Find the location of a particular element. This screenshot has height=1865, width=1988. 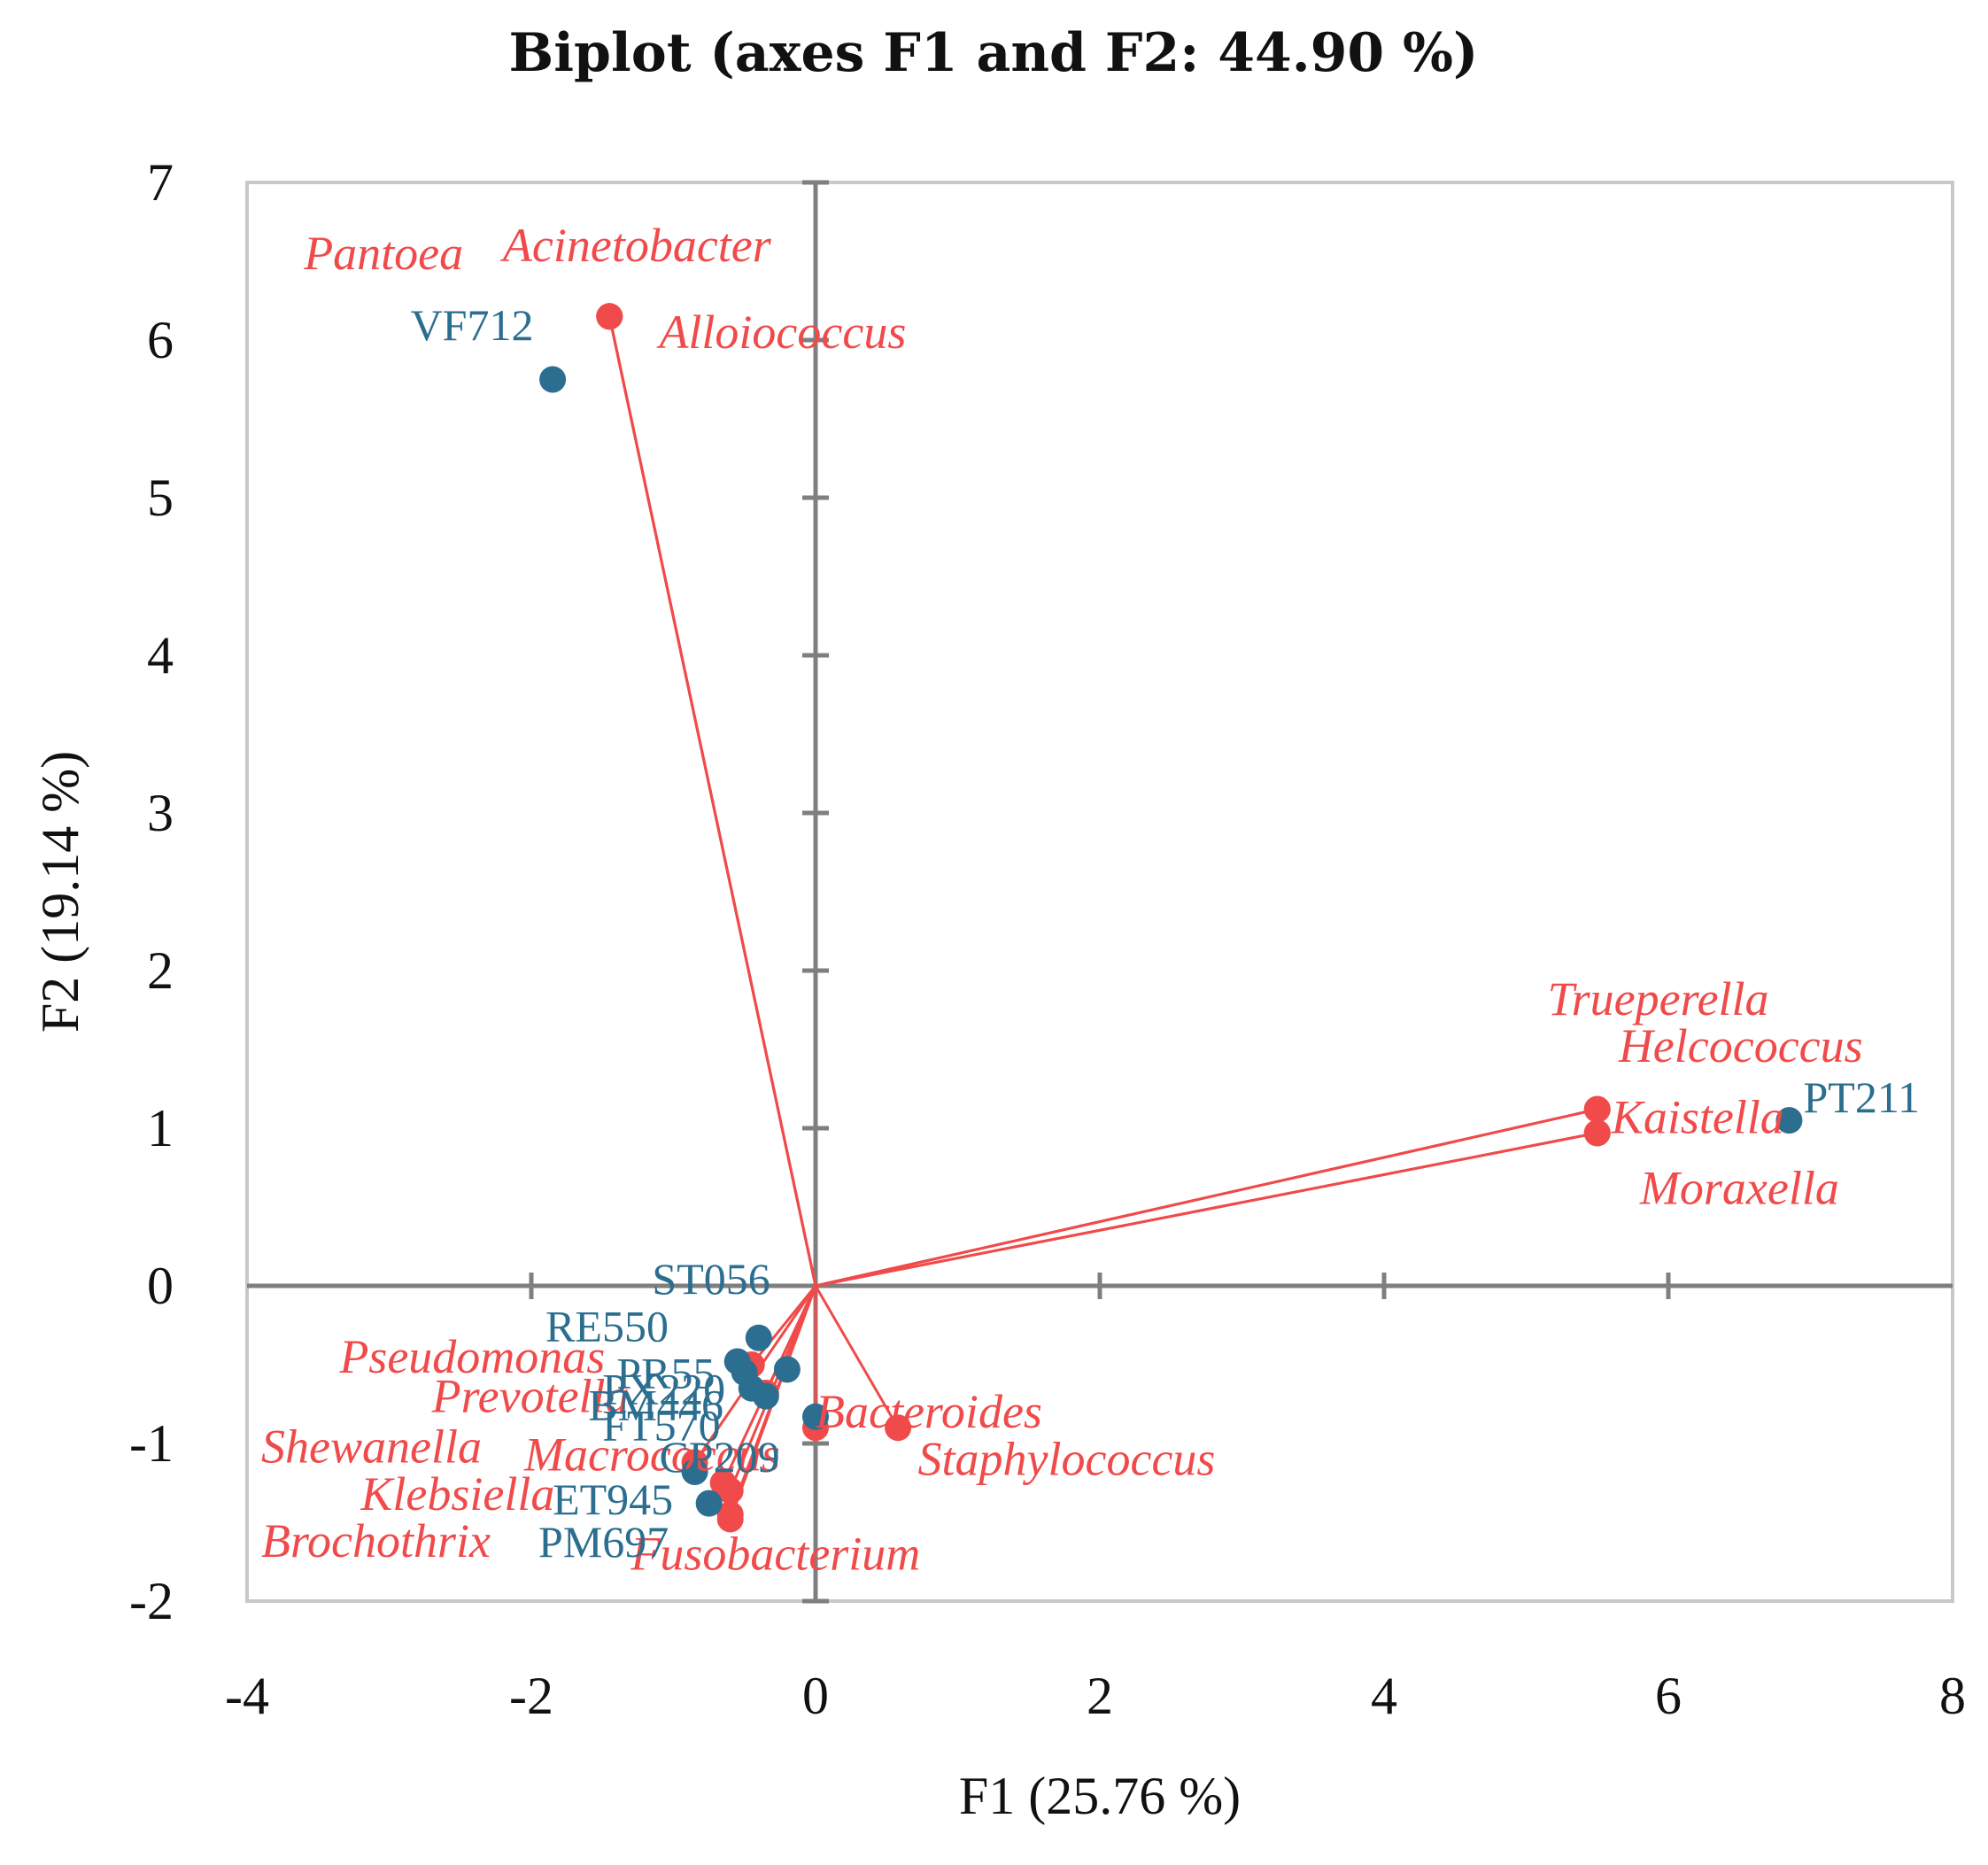

variable-point-staphylococcus is located at coordinates (898, 1428).